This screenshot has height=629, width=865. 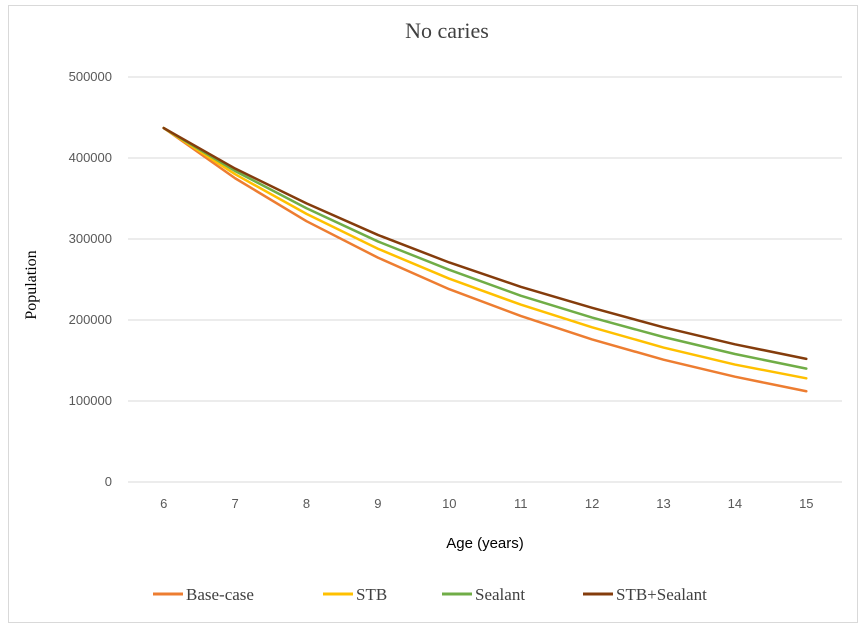 What do you see at coordinates (90, 157) in the screenshot?
I see `y-tick-label: 400000` at bounding box center [90, 157].